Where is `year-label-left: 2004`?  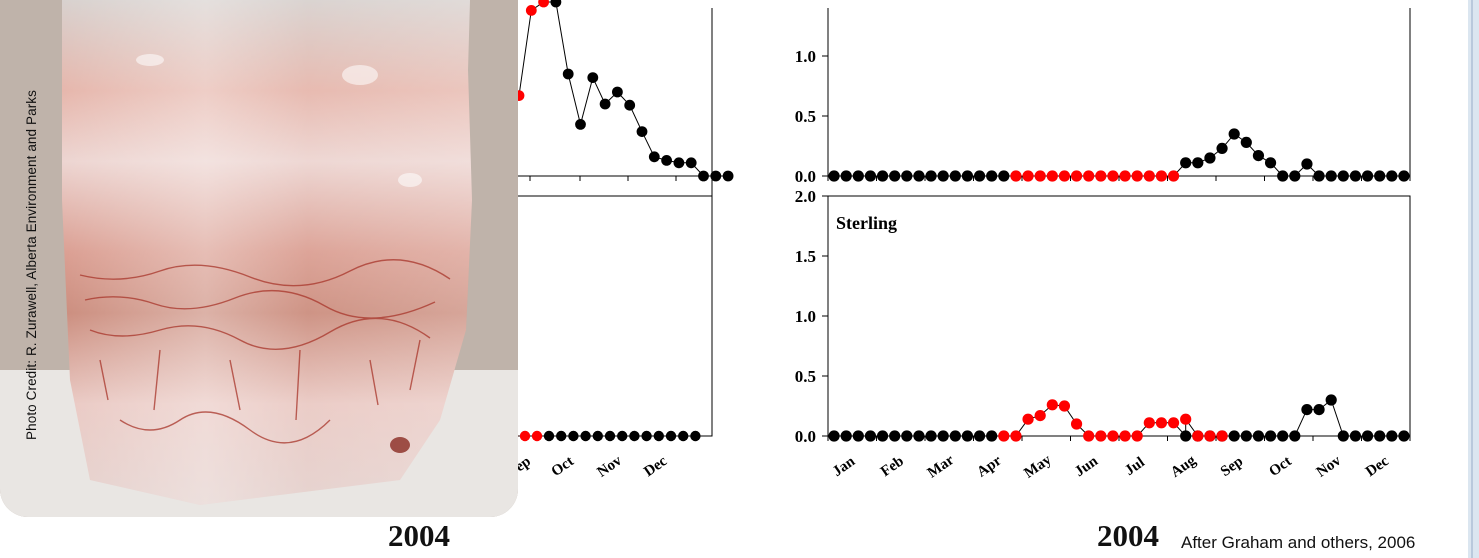
year-label-left: 2004 is located at coordinates (419, 536).